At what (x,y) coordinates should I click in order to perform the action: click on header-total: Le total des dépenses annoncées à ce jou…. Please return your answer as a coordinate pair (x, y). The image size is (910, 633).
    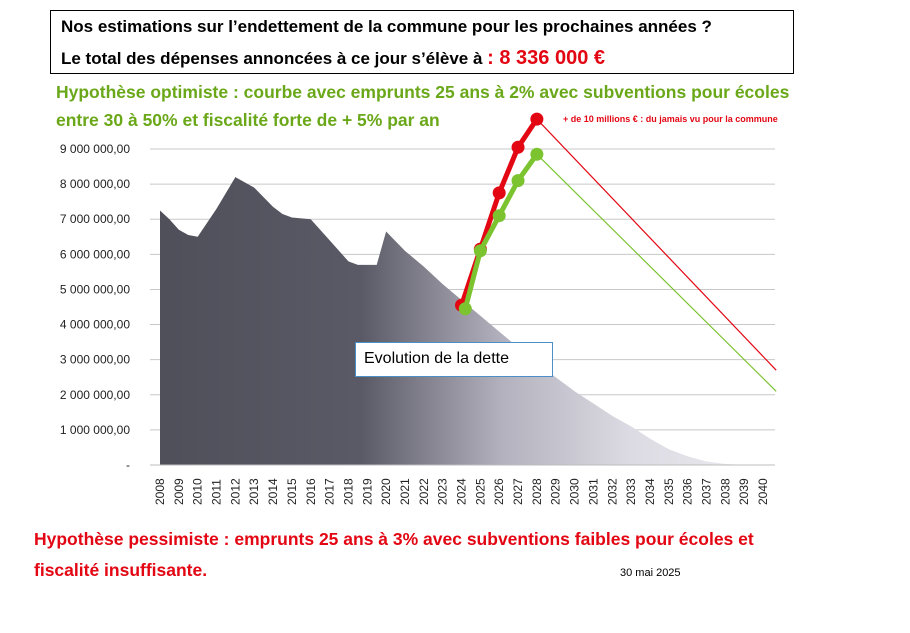
    Looking at the image, I should click on (333, 58).